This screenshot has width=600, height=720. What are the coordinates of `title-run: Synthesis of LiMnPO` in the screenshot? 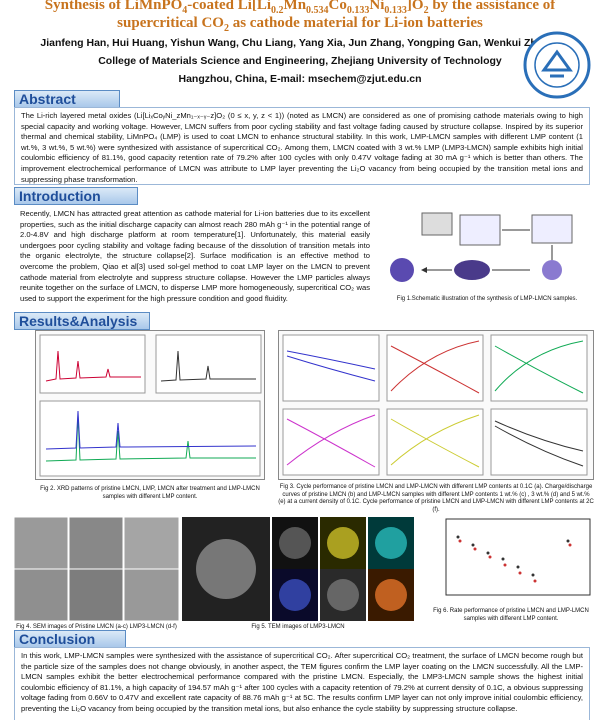 It's located at (113, 6).